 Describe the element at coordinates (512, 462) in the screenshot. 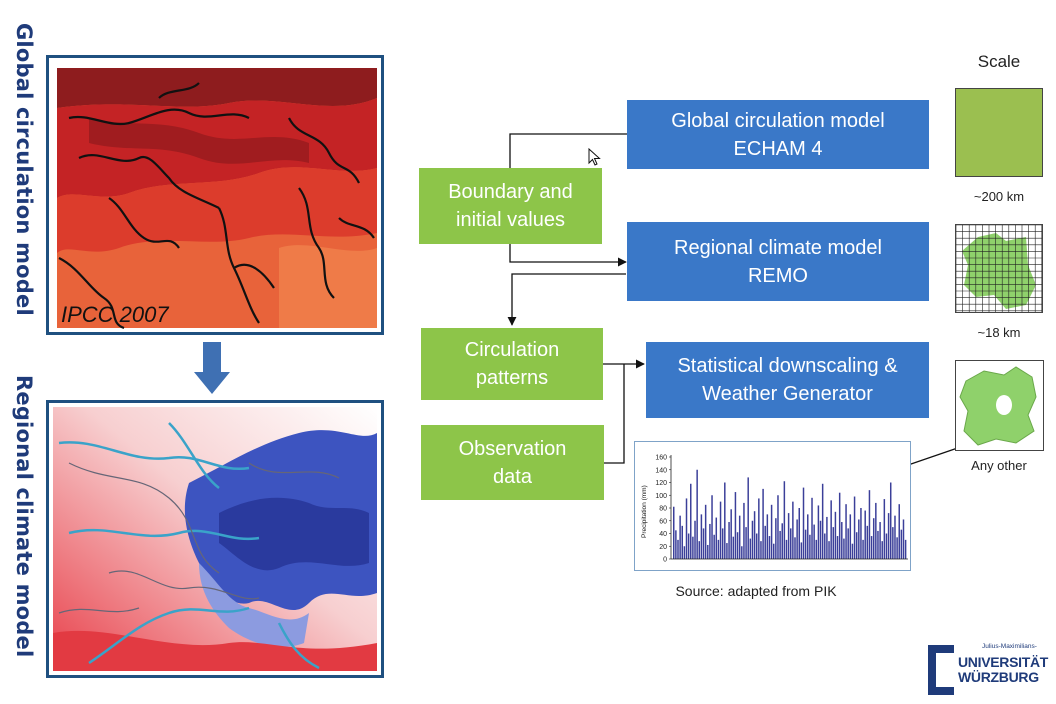

I see `observation-data-box: Observation data` at that location.